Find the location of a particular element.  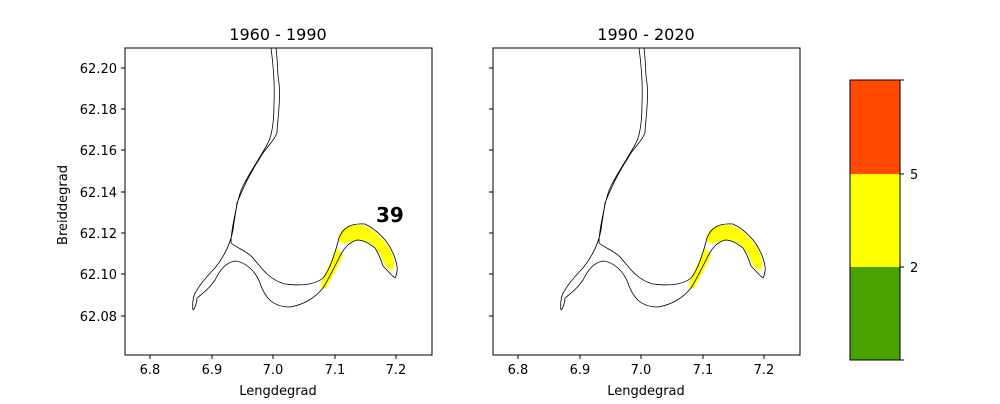

panel-2-zone-lower is located at coordinates (700, 268).